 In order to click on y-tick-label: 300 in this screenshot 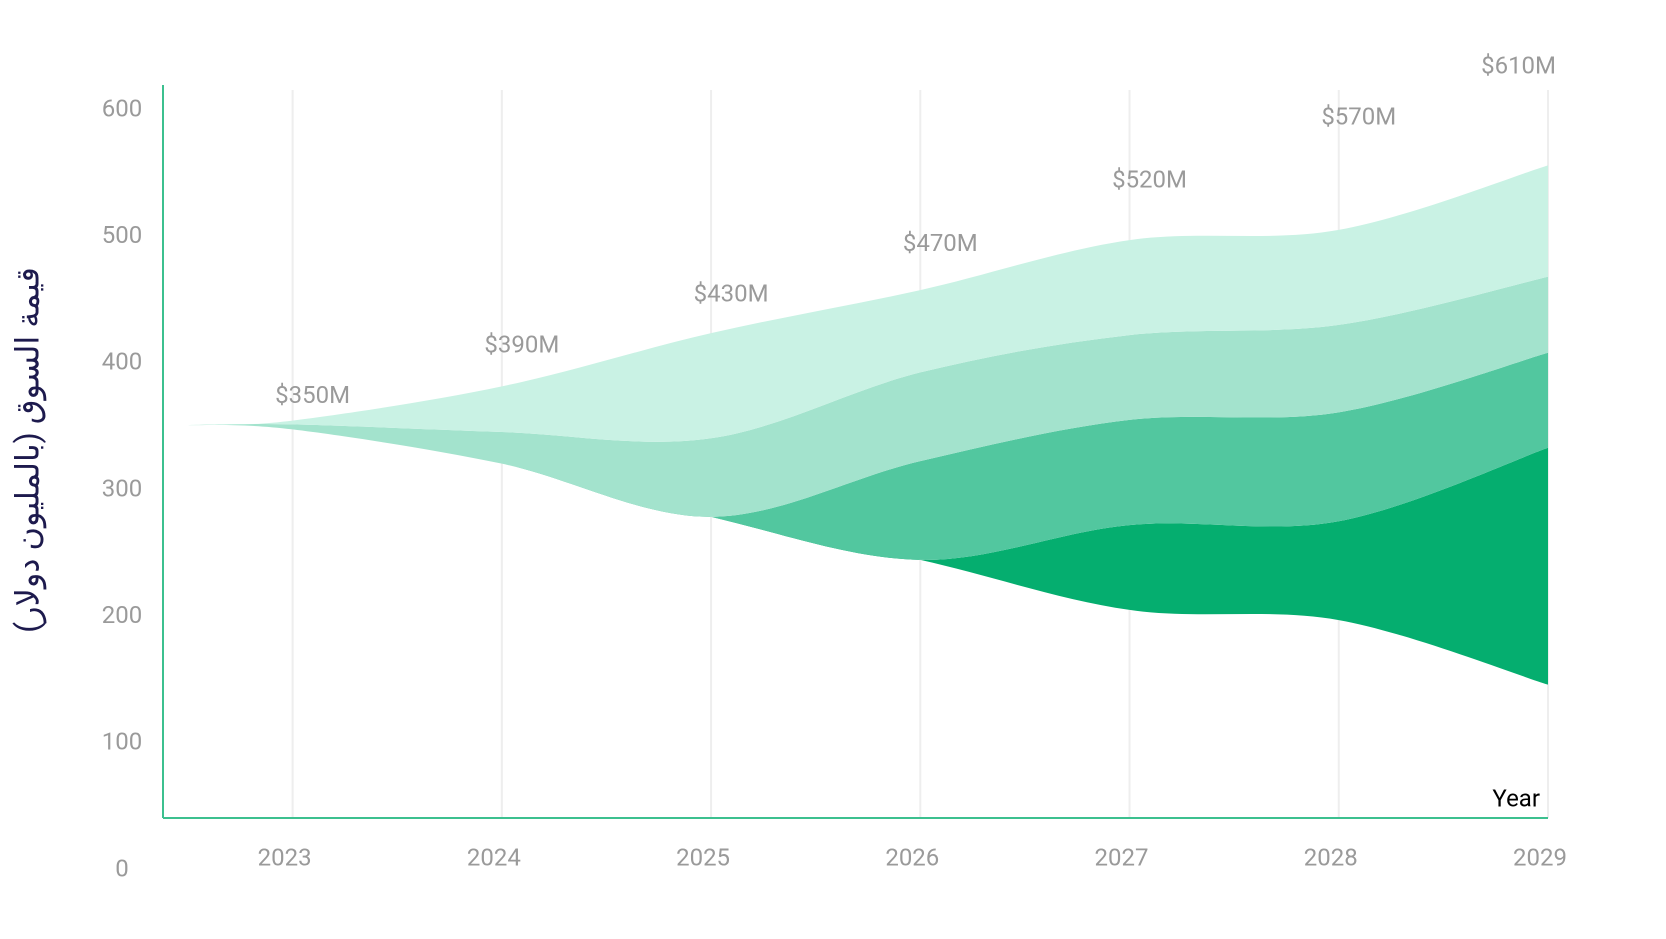, I will do `click(122, 488)`.